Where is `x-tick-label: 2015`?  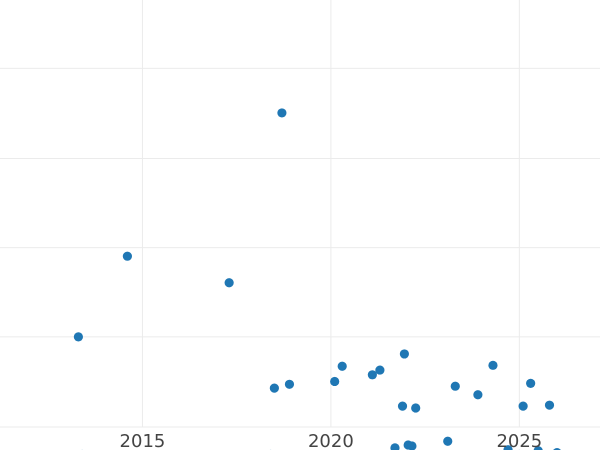
x-tick-label: 2015 is located at coordinates (143, 440).